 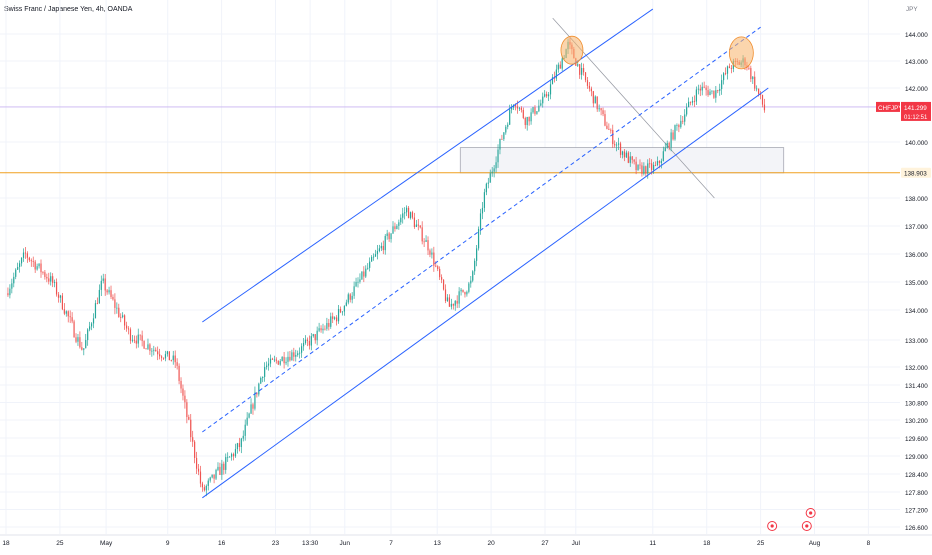 What do you see at coordinates (916, 118) in the screenshot?
I see `countdown-tag: 01:12:51` at bounding box center [916, 118].